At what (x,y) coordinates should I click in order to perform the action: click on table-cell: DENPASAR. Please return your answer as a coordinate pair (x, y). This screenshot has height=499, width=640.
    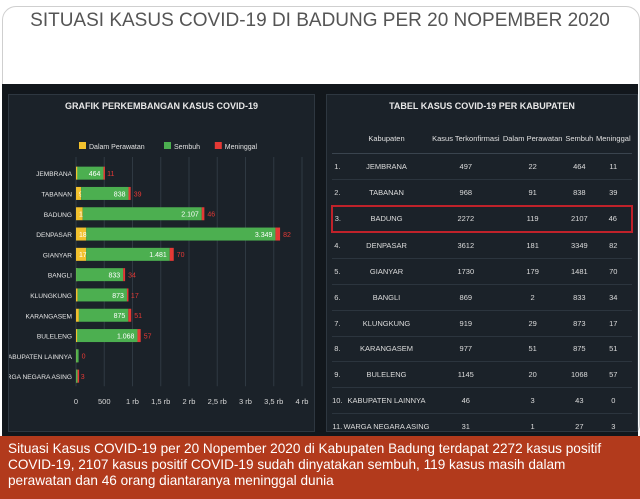
    Looking at the image, I should click on (386, 246).